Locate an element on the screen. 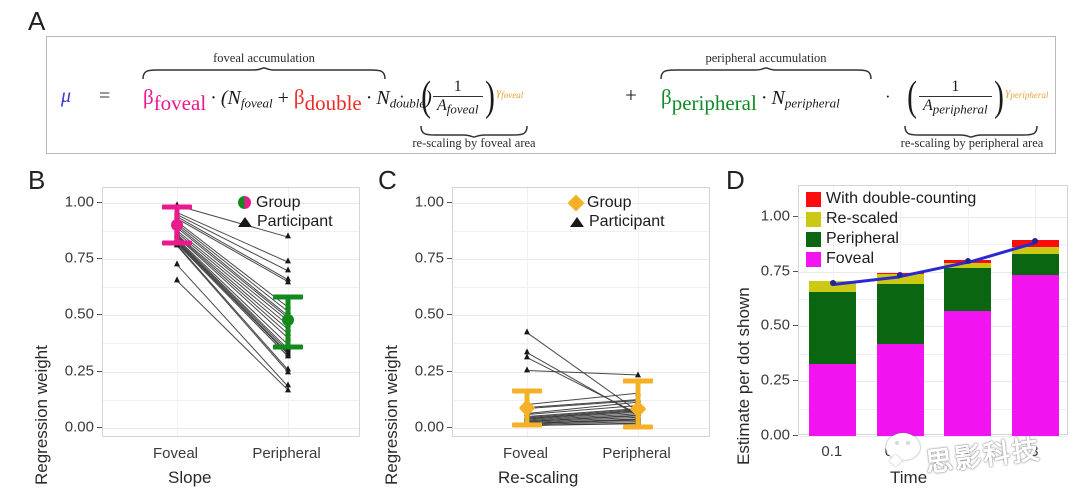 Image resolution: width=1080 pixels, height=496 pixels. overlay-line-point is located at coordinates (967, 260).